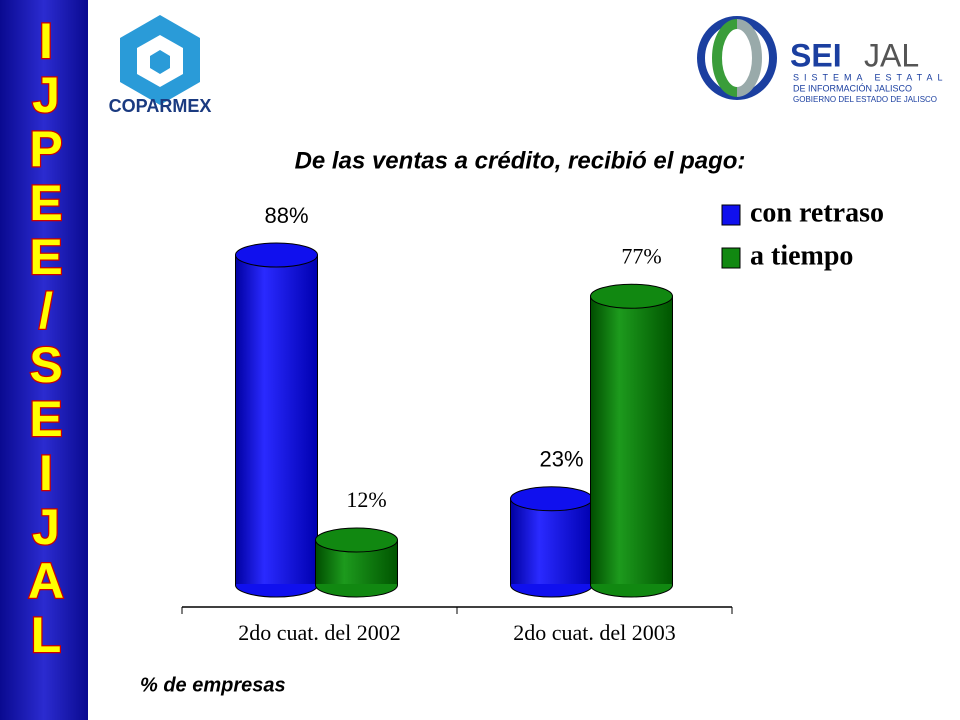 This screenshot has width=960, height=720. What do you see at coordinates (891, 55) in the screenshot?
I see `seijal-text: JAL` at bounding box center [891, 55].